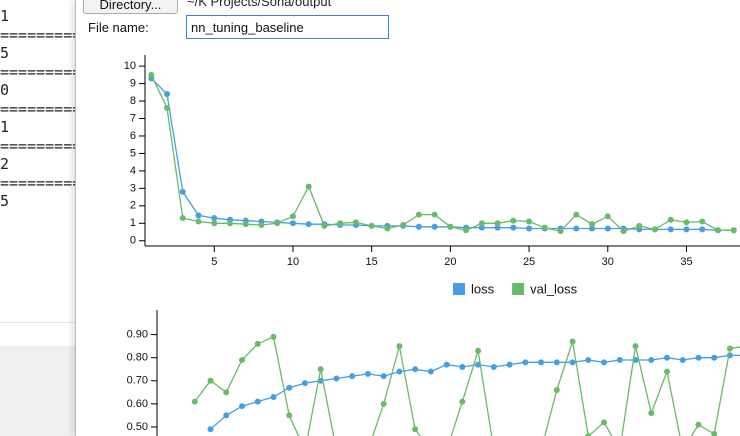 The height and width of the screenshot is (436, 740). What do you see at coordinates (133, 83) in the screenshot?
I see `y-tick-label: 9` at bounding box center [133, 83].